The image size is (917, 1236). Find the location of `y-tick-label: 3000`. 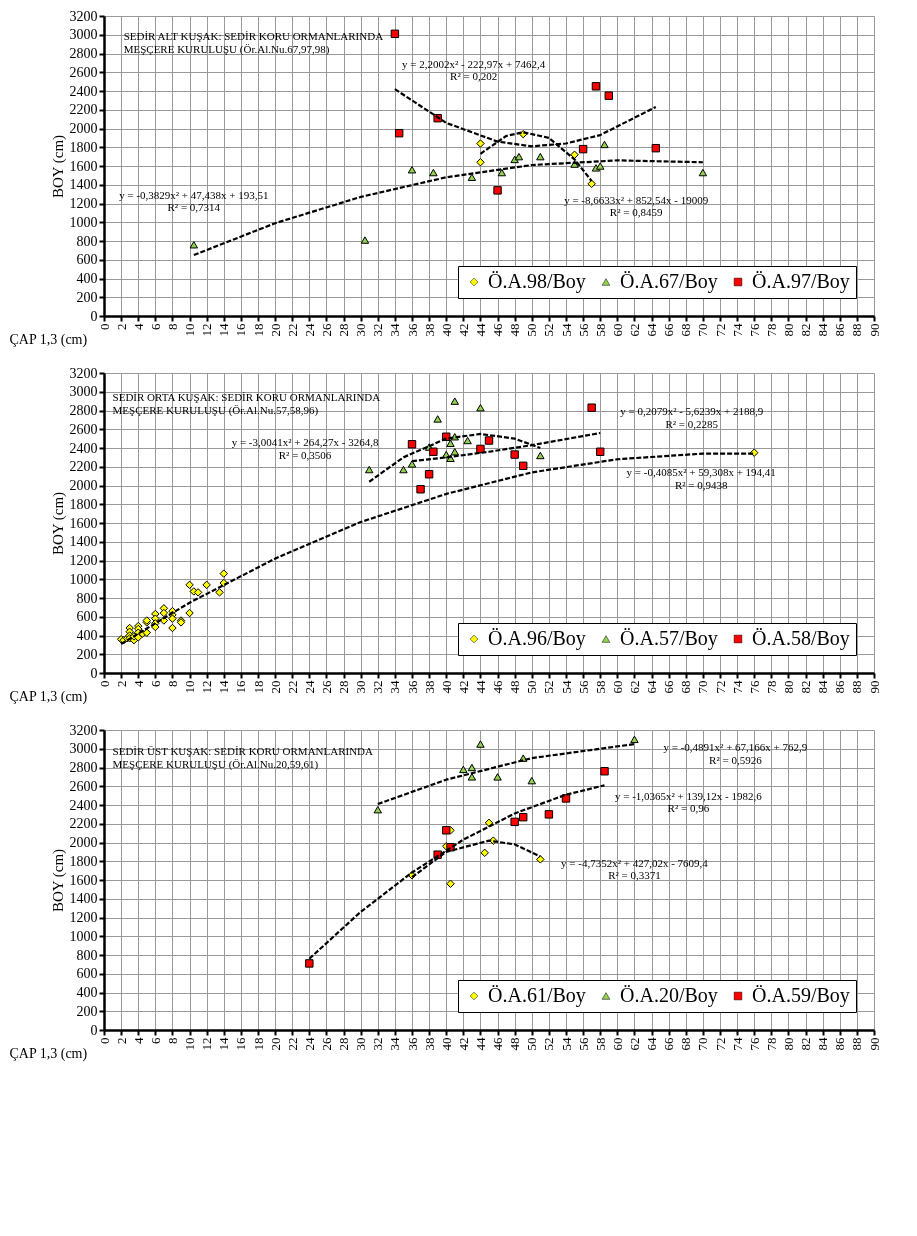

y-tick-label: 3000 is located at coordinates (83, 749).